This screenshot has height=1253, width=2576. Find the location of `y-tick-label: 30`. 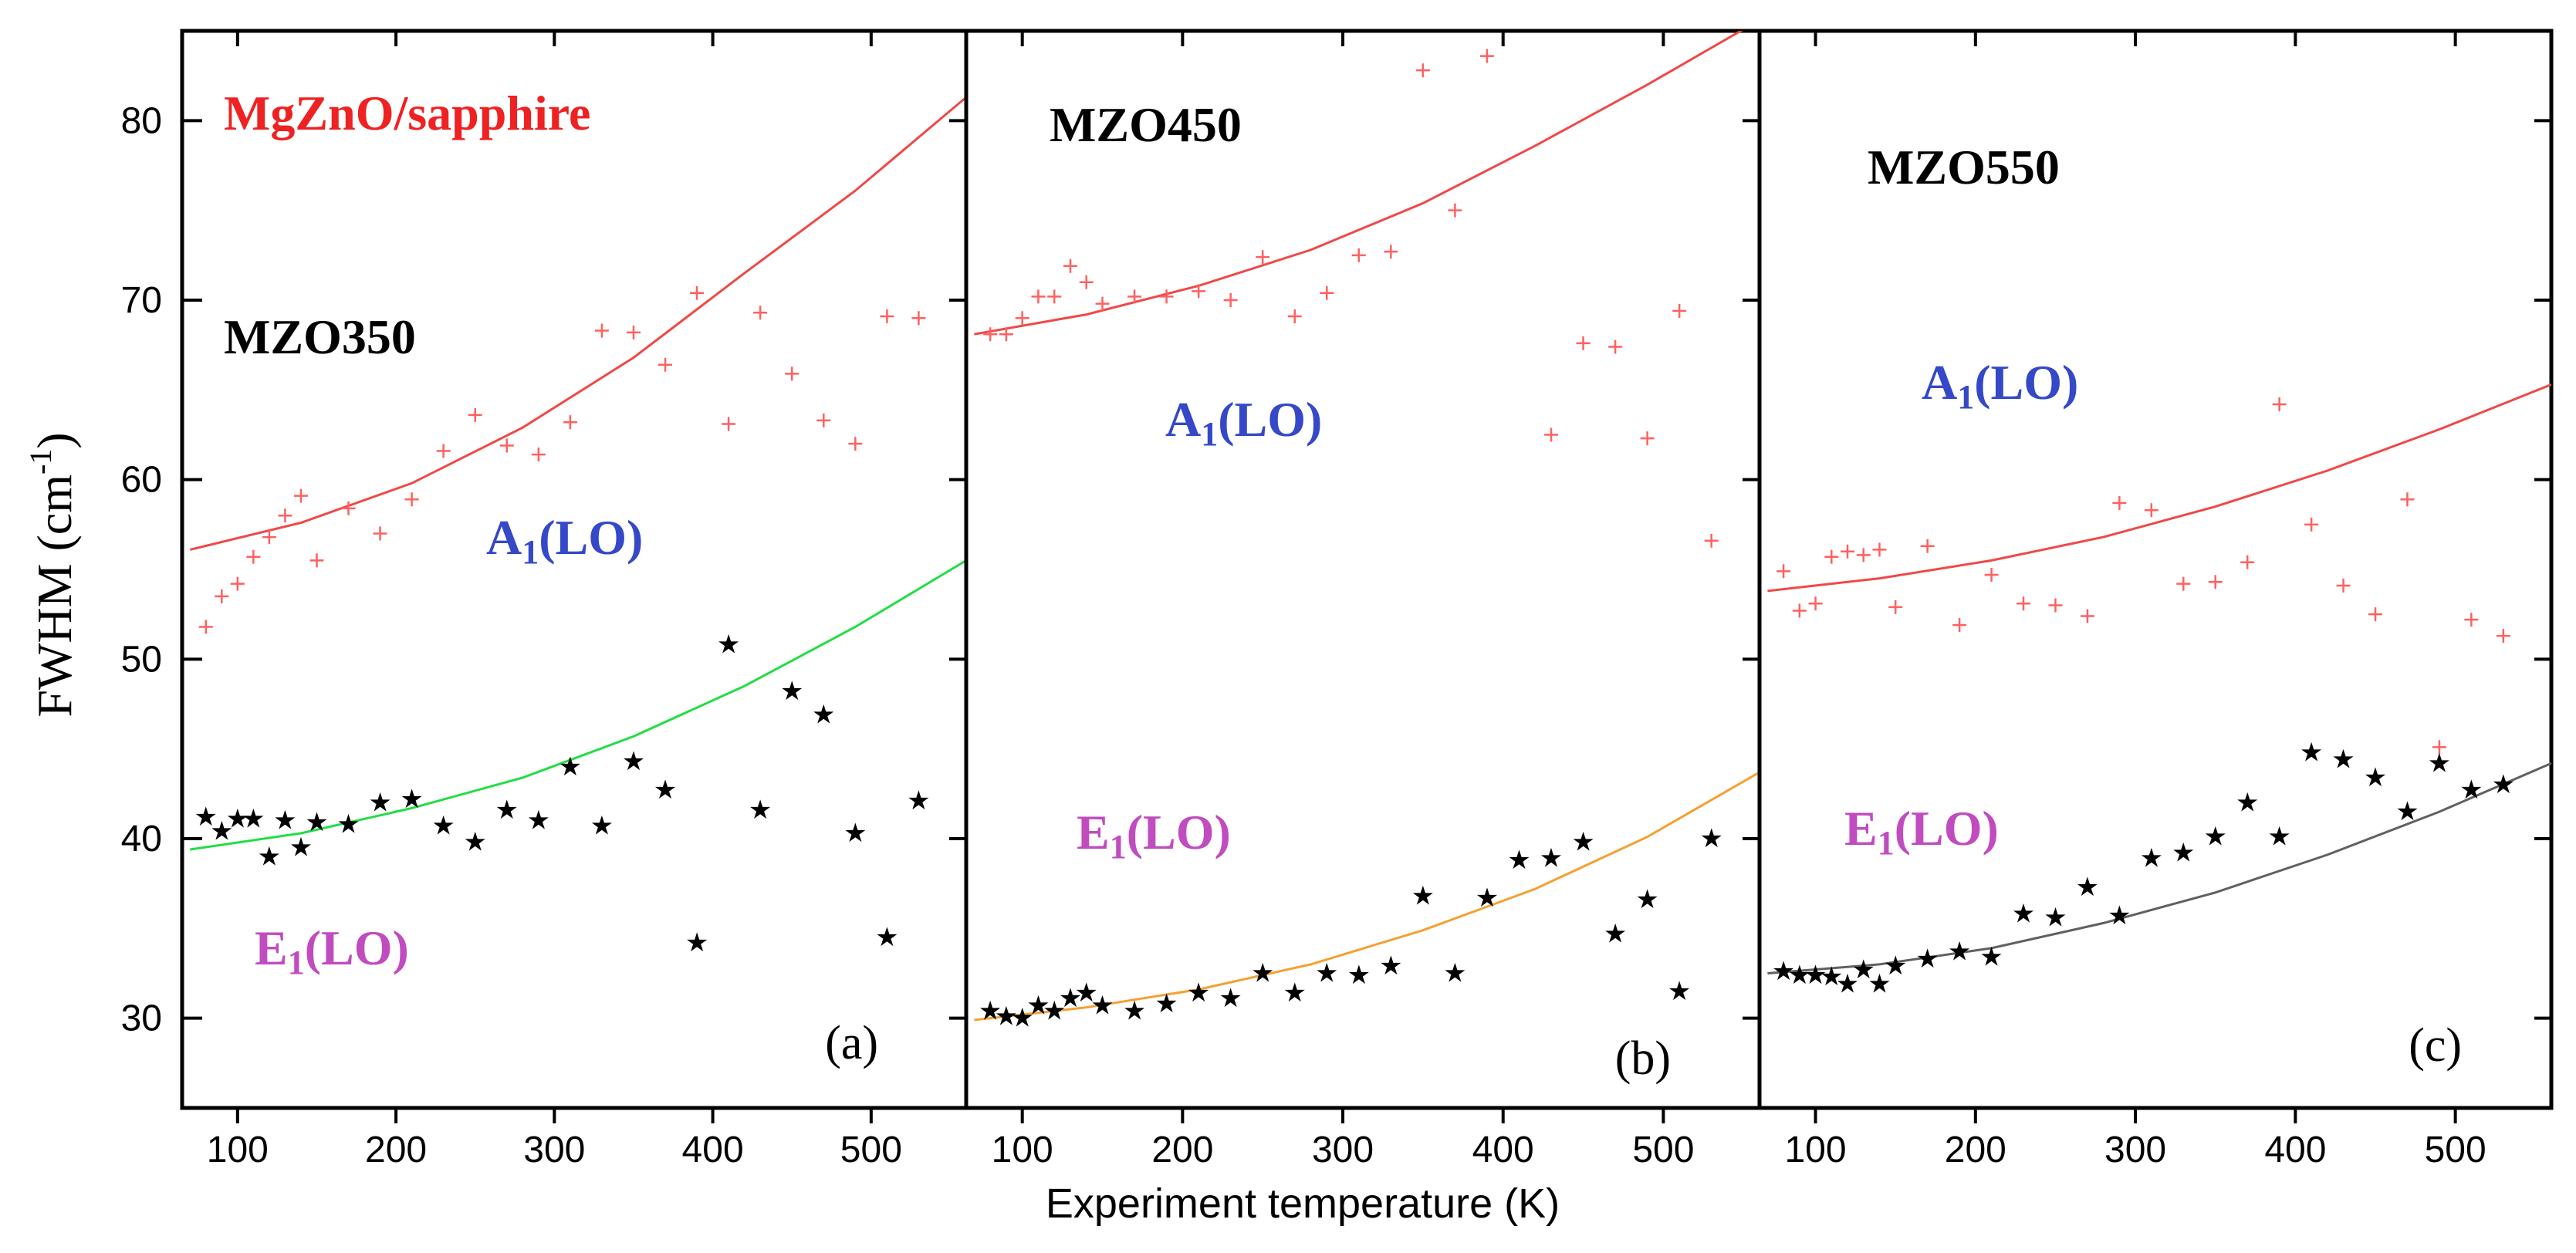

y-tick-label: 30 is located at coordinates (141, 1018).